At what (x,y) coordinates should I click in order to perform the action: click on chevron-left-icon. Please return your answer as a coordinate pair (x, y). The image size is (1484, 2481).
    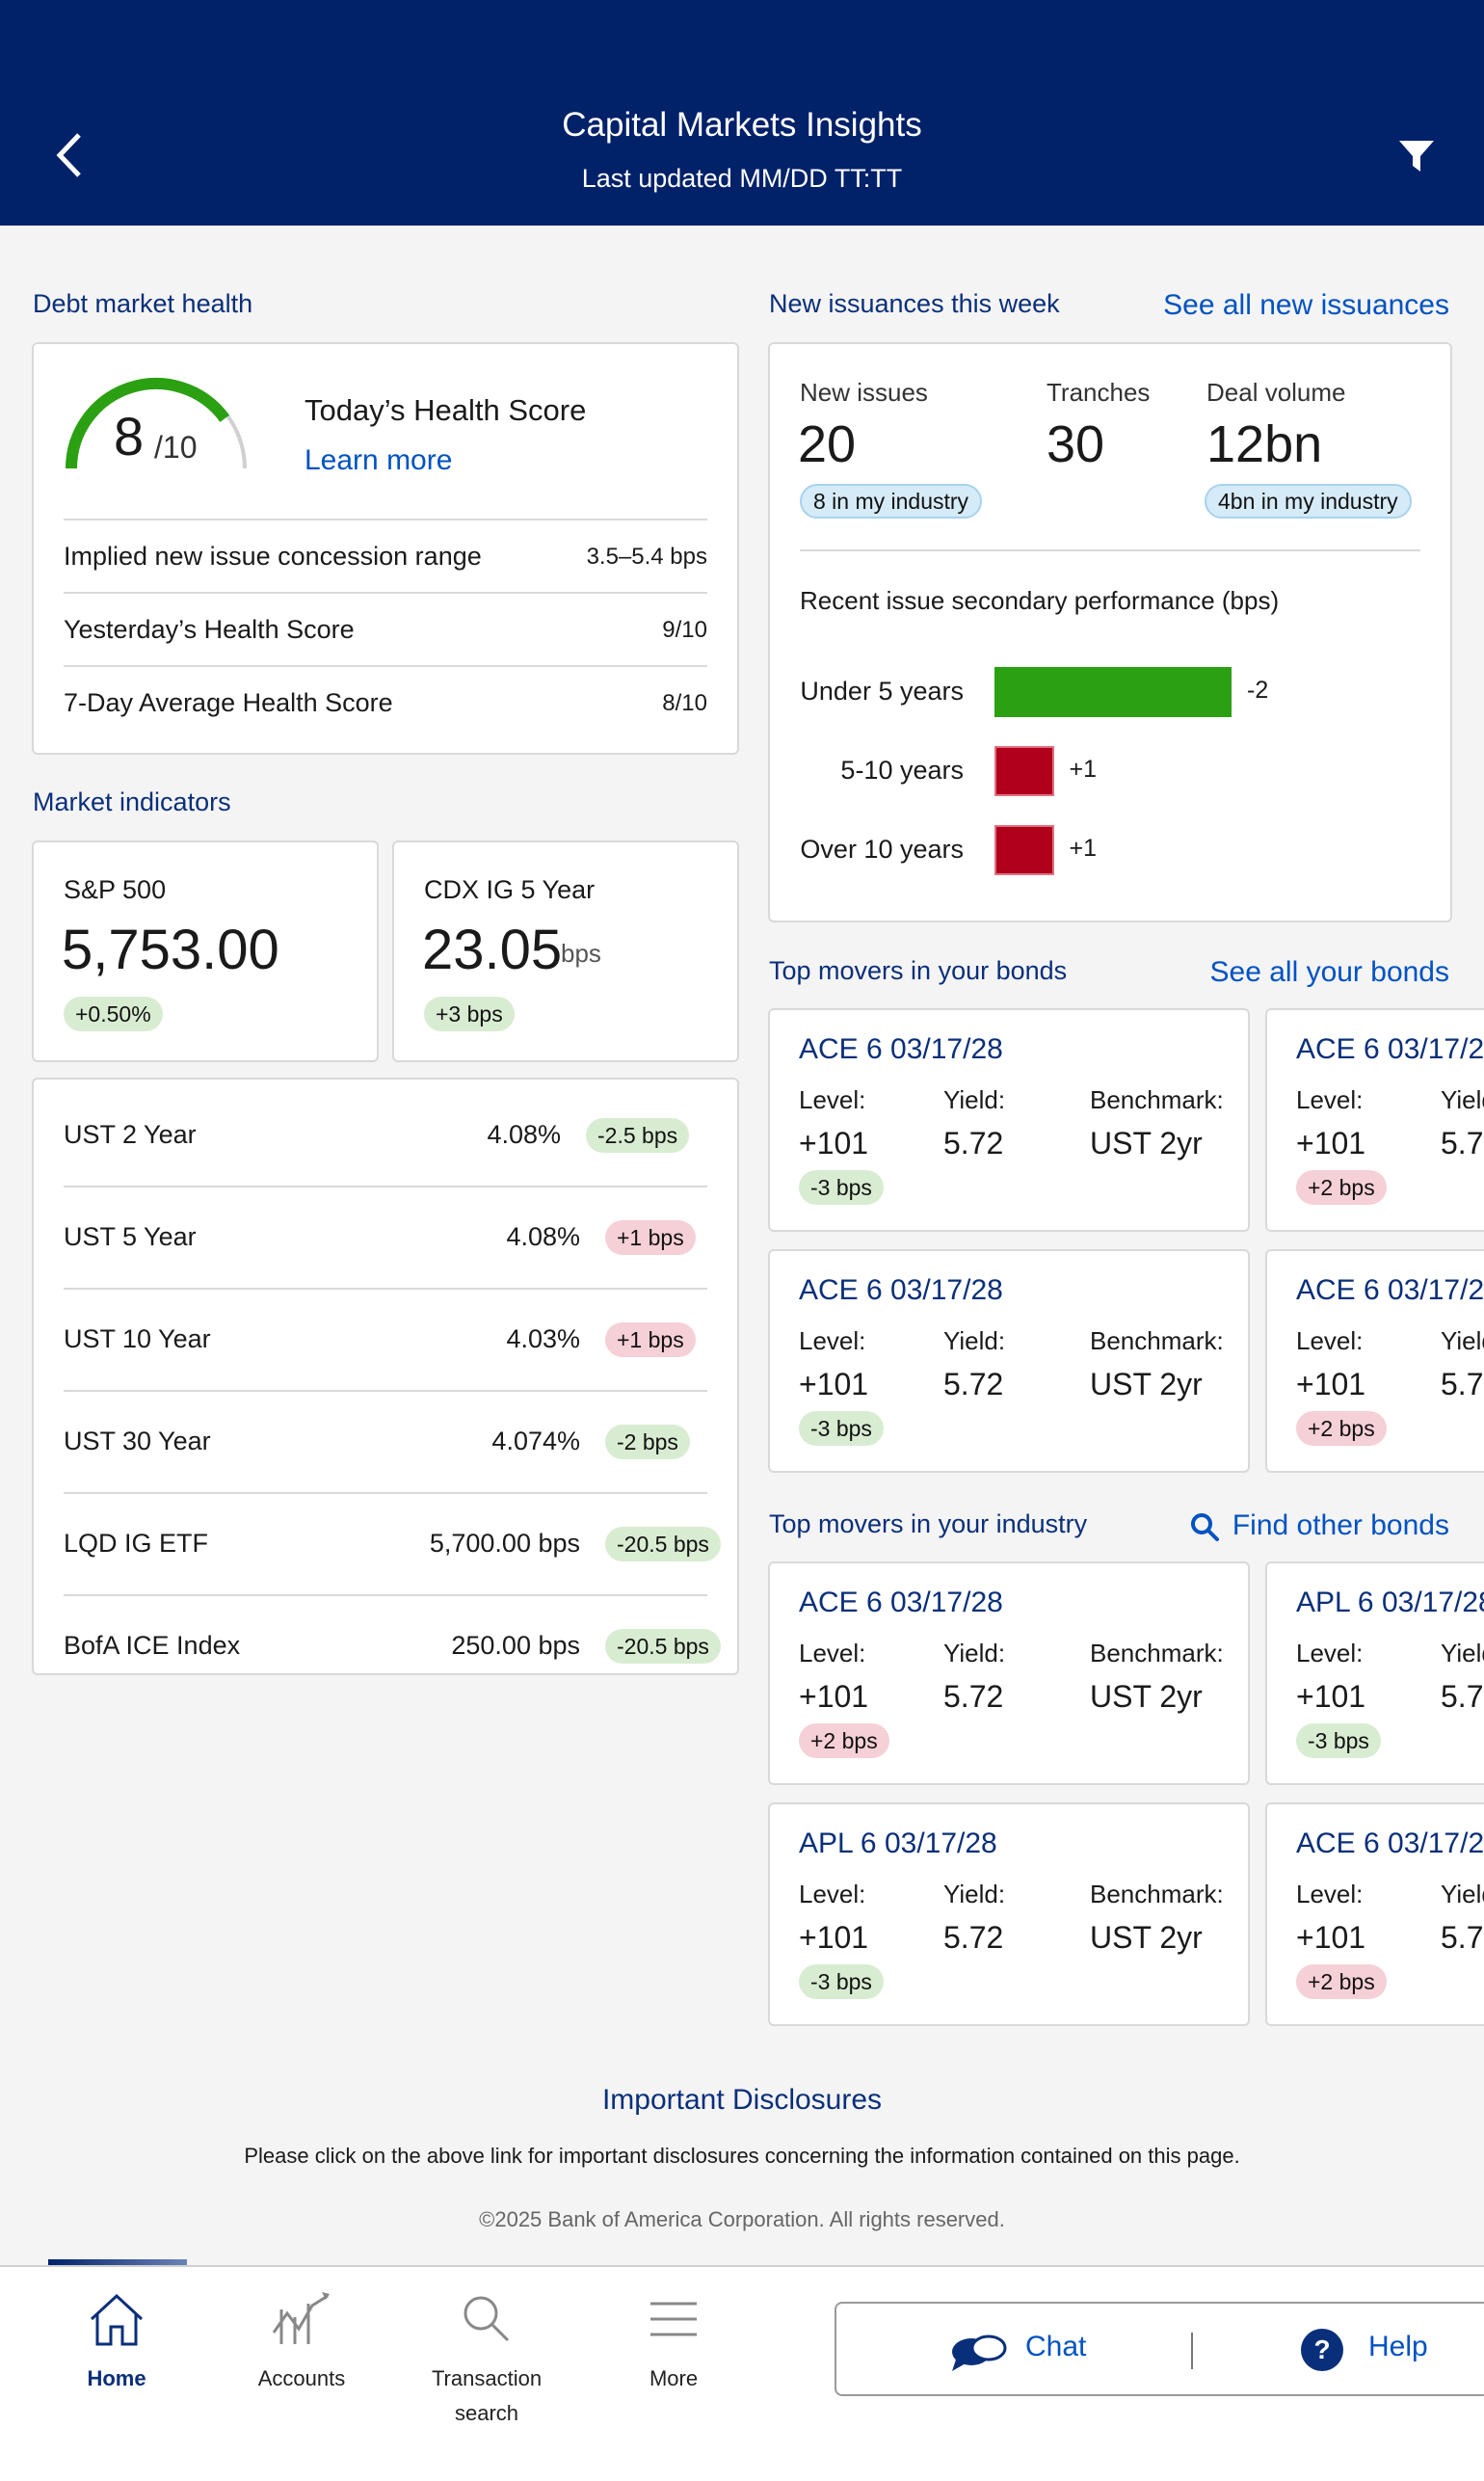
    Looking at the image, I should click on (69, 155).